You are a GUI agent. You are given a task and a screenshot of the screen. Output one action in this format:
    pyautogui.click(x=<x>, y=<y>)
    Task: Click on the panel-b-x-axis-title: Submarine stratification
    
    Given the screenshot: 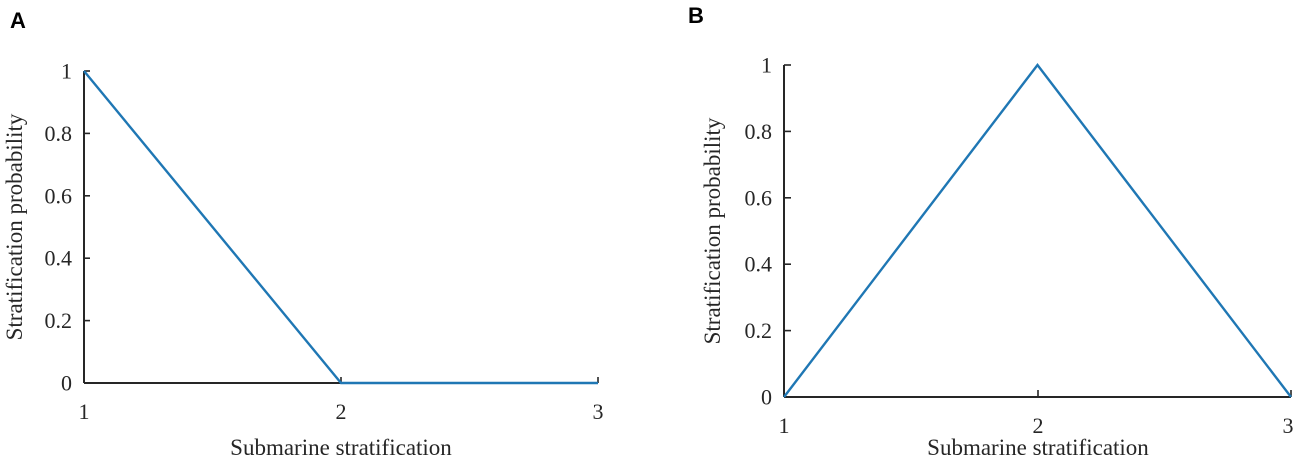 What is the action you would take?
    pyautogui.click(x=1038, y=447)
    